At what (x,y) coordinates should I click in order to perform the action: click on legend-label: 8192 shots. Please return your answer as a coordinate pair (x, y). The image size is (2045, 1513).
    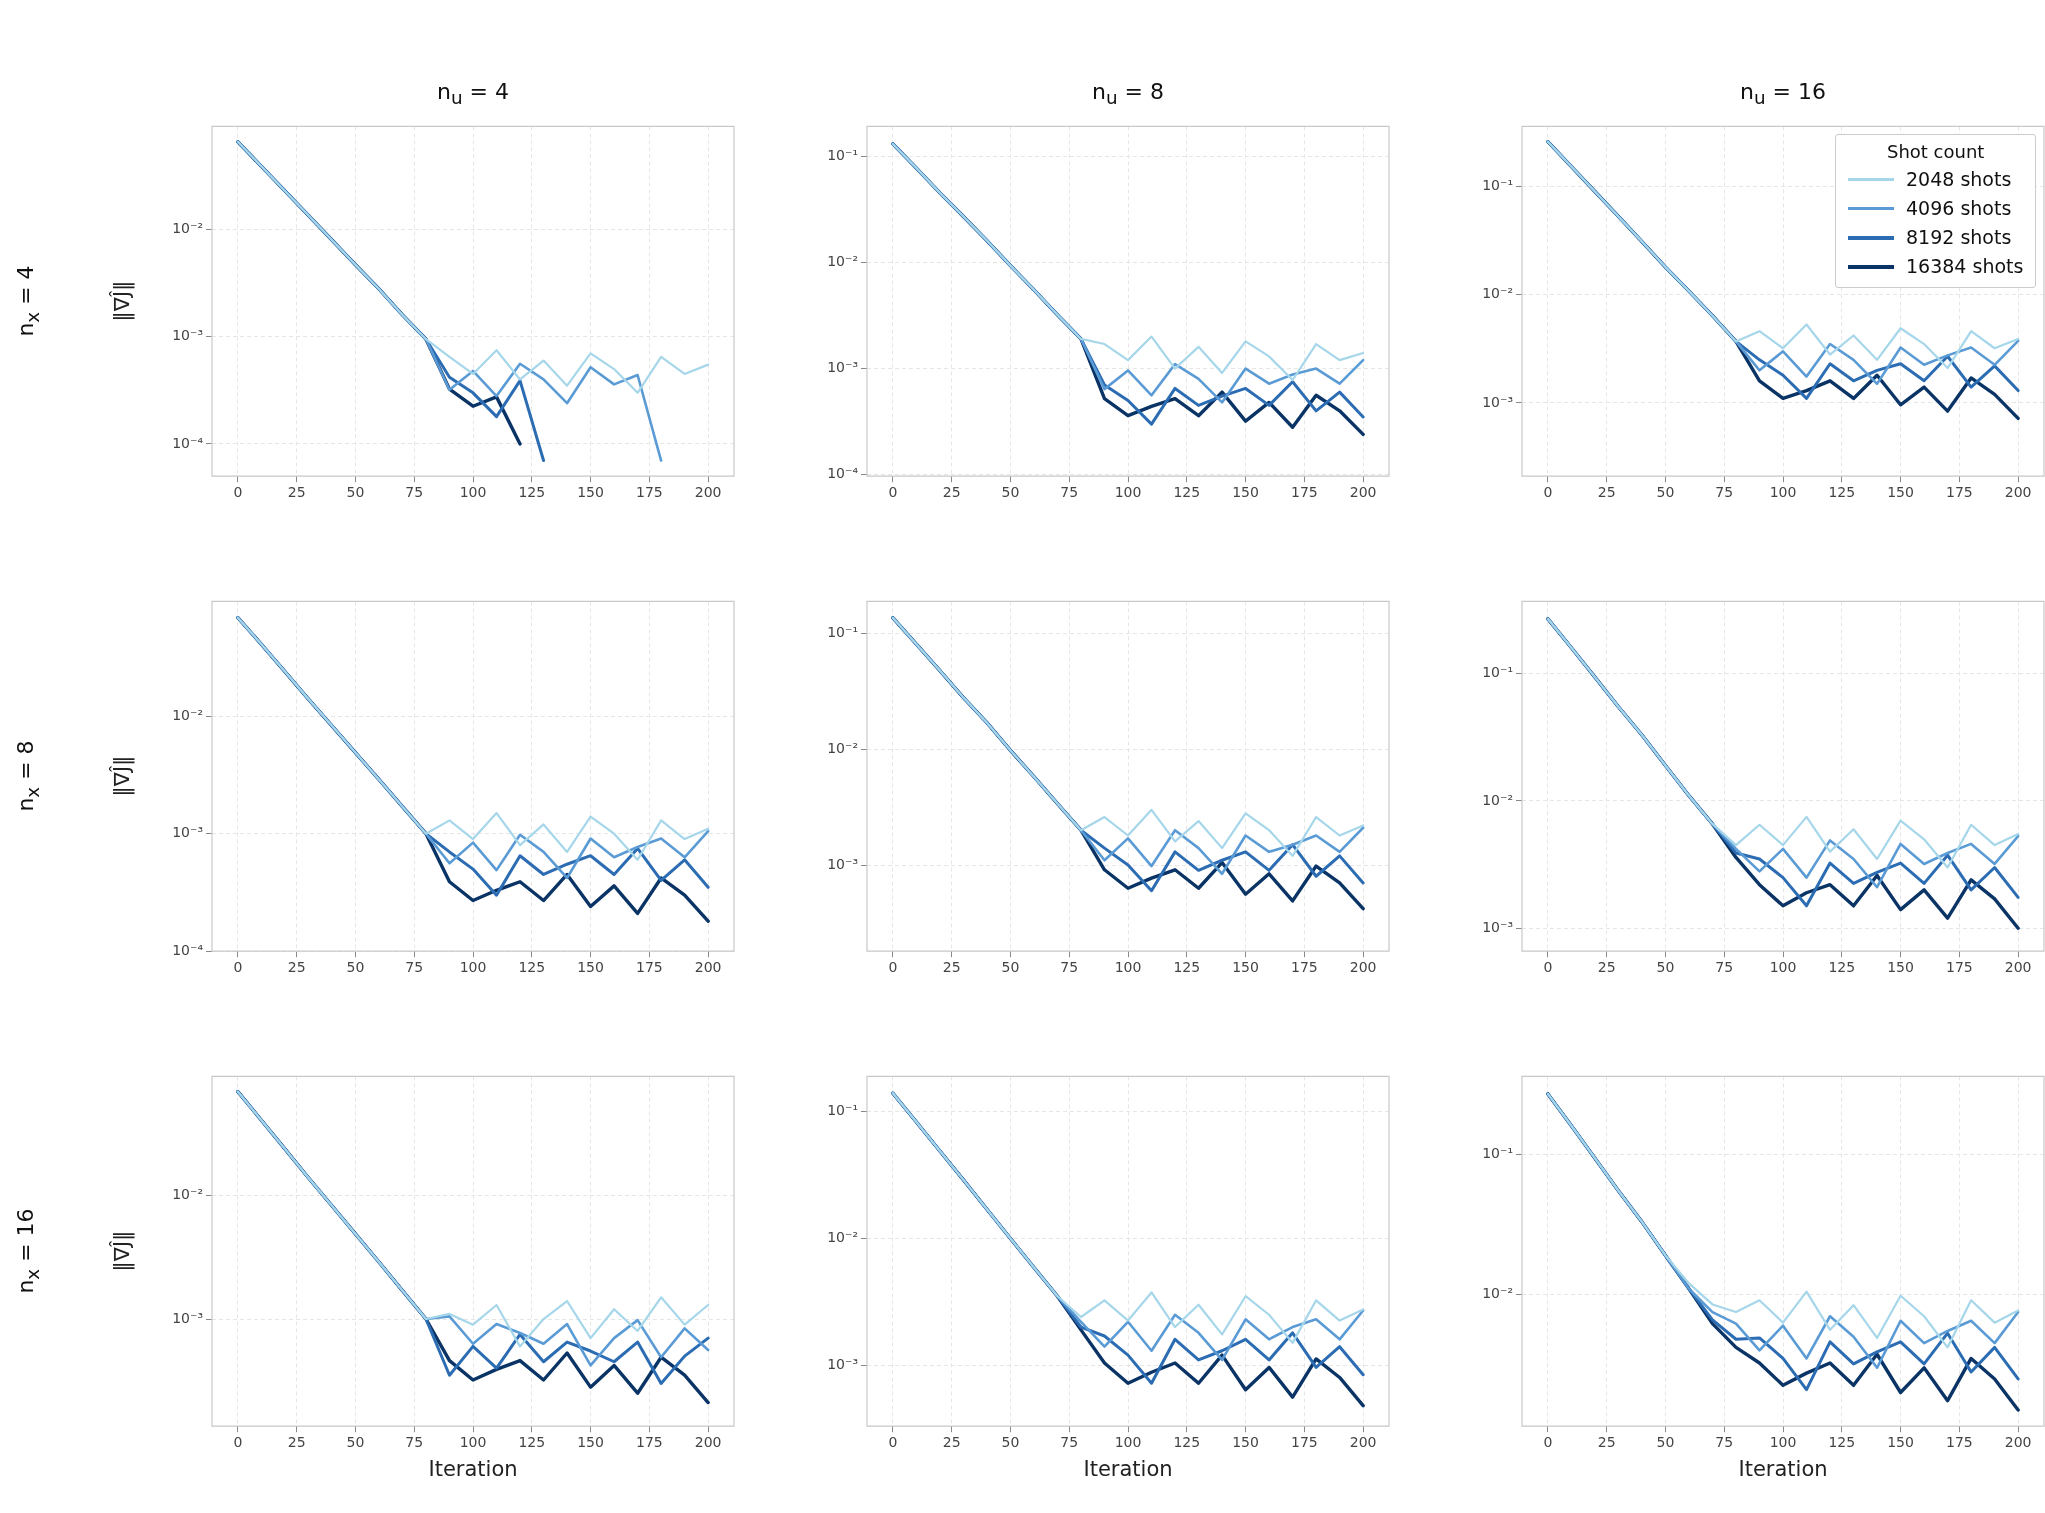
    Looking at the image, I should click on (1959, 238).